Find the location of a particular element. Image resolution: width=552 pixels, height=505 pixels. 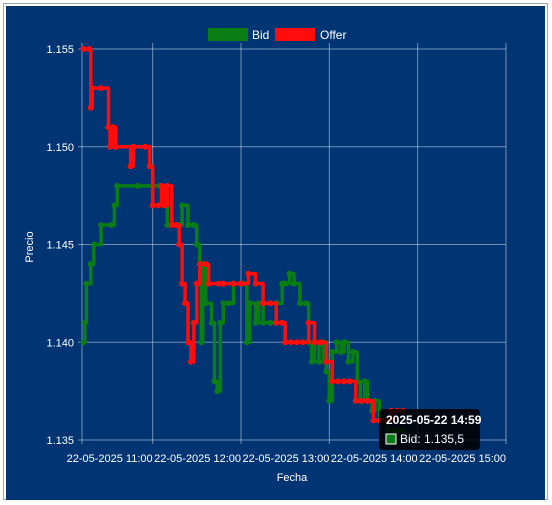

legend-item-bid: Bid is located at coordinates (238, 35).